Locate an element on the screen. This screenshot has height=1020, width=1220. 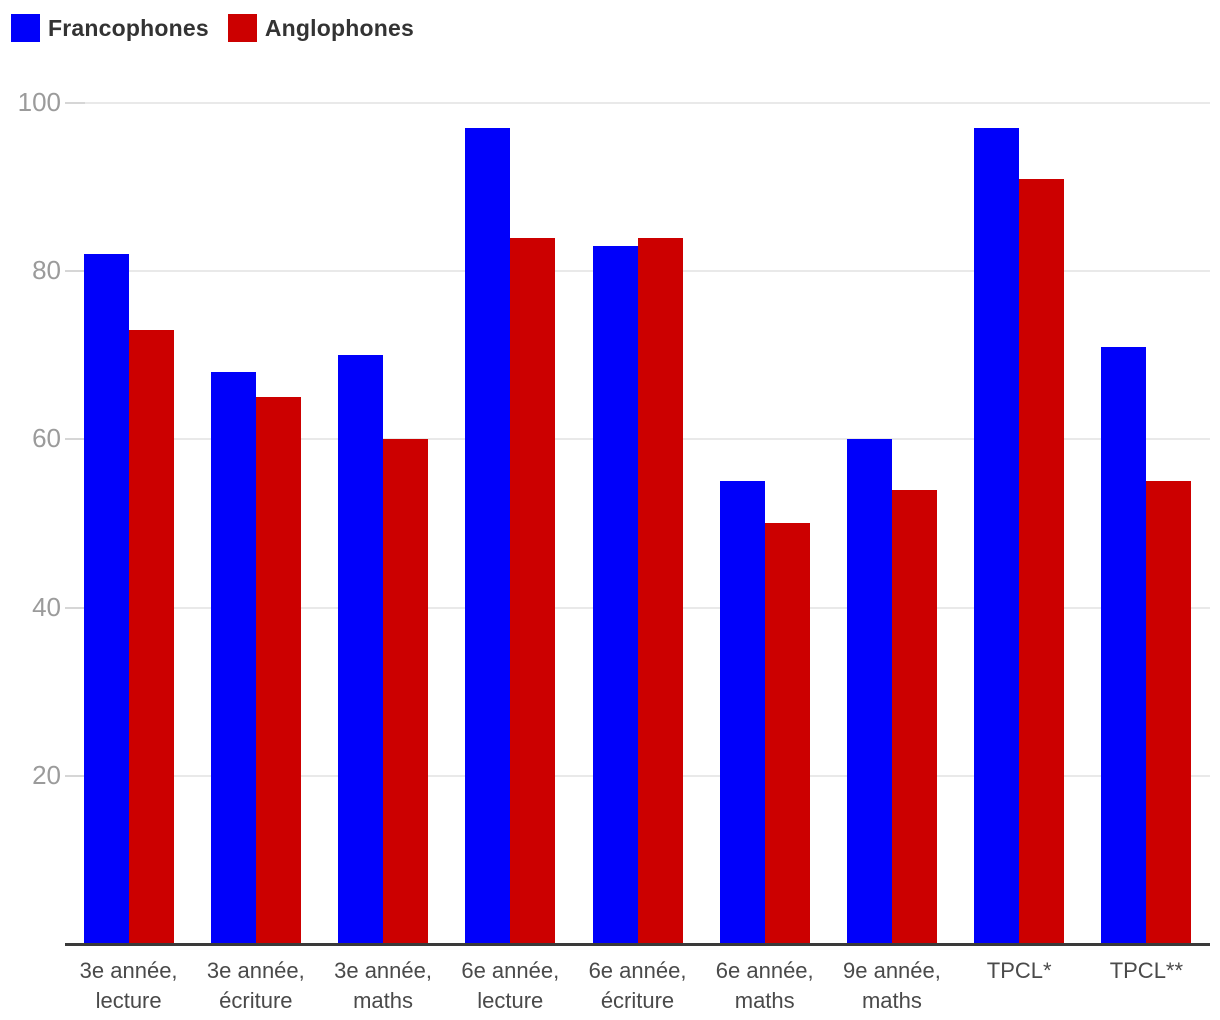
x-axis-category-label: 3e année, maths is located at coordinates (383, 986).